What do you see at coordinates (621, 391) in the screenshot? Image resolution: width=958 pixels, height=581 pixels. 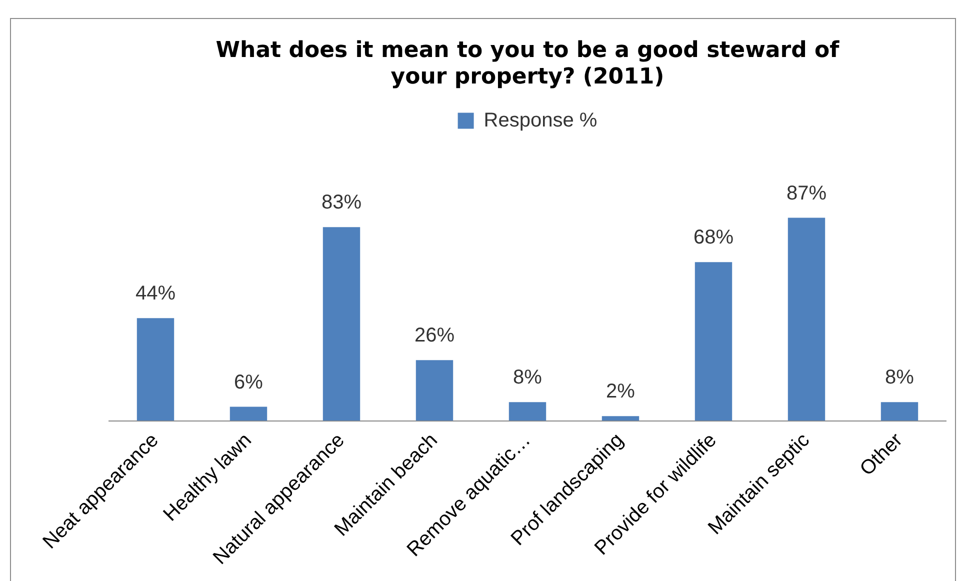 I see `data-label: 2%` at bounding box center [621, 391].